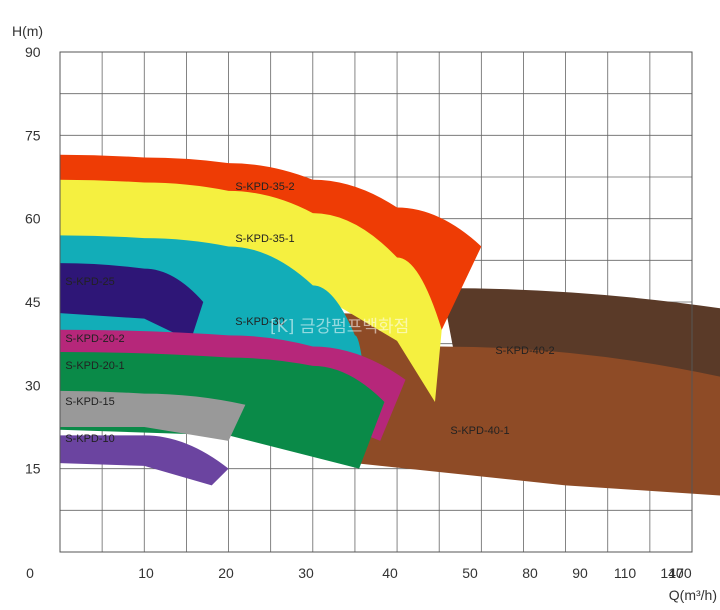  I want to click on band-label: S-KPD-20-1, so click(94, 366).